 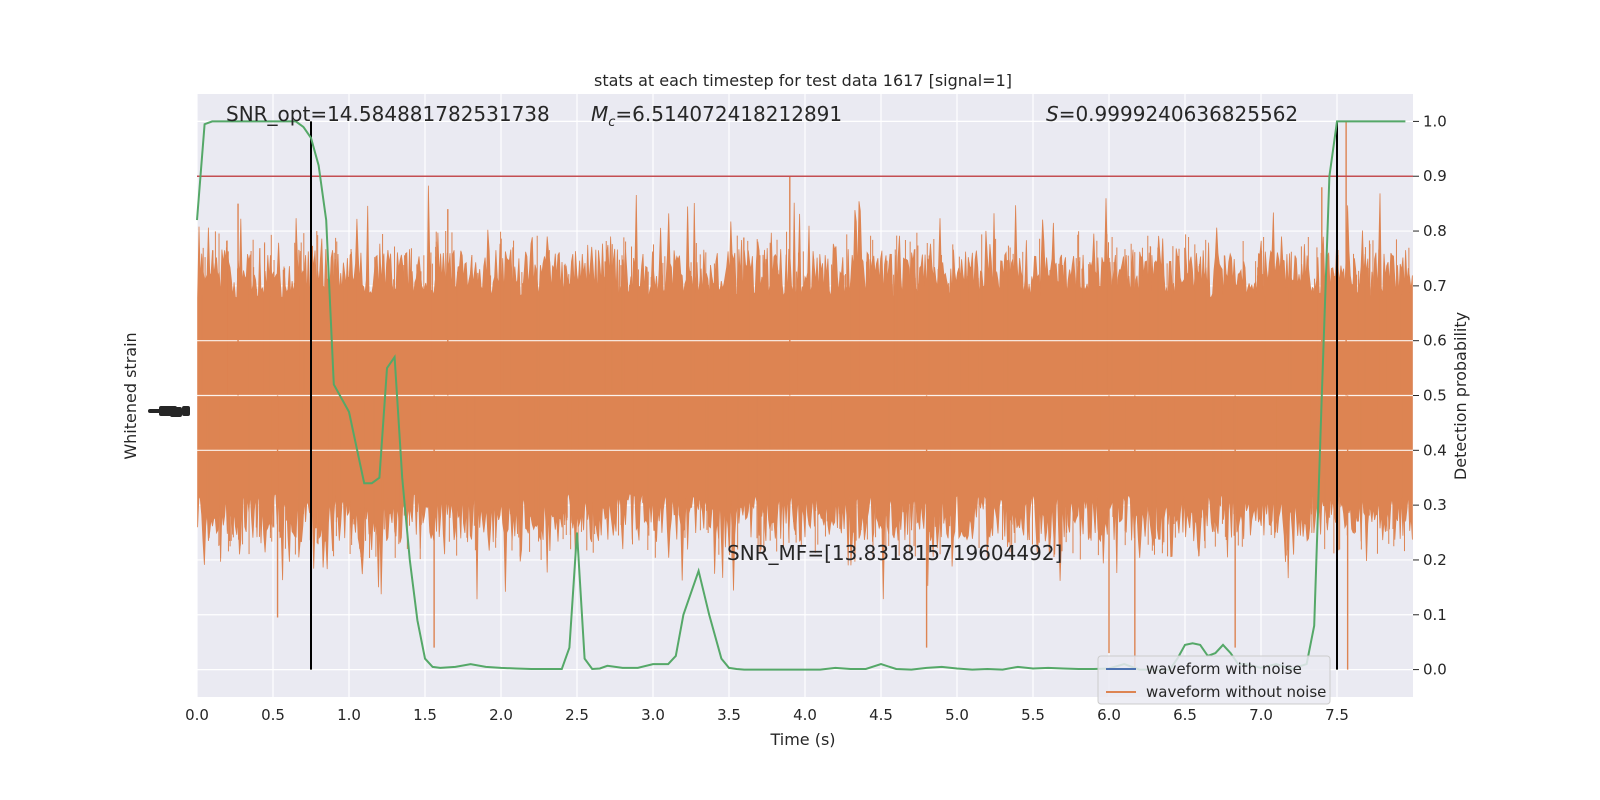 What do you see at coordinates (805, 715) in the screenshot?
I see `x-tick-label: 4.0` at bounding box center [805, 715].